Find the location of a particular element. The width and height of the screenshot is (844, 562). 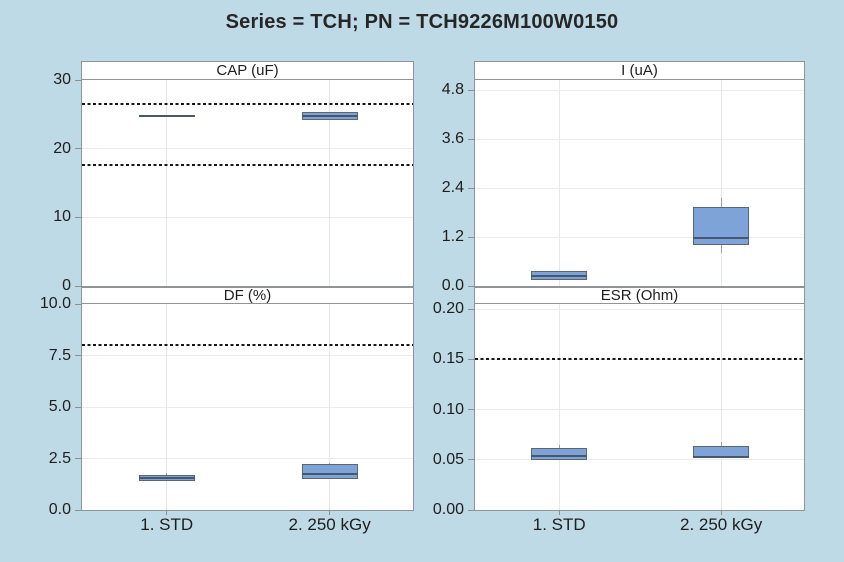

y-axis-tick-label: 20 is located at coordinates (62, 148).